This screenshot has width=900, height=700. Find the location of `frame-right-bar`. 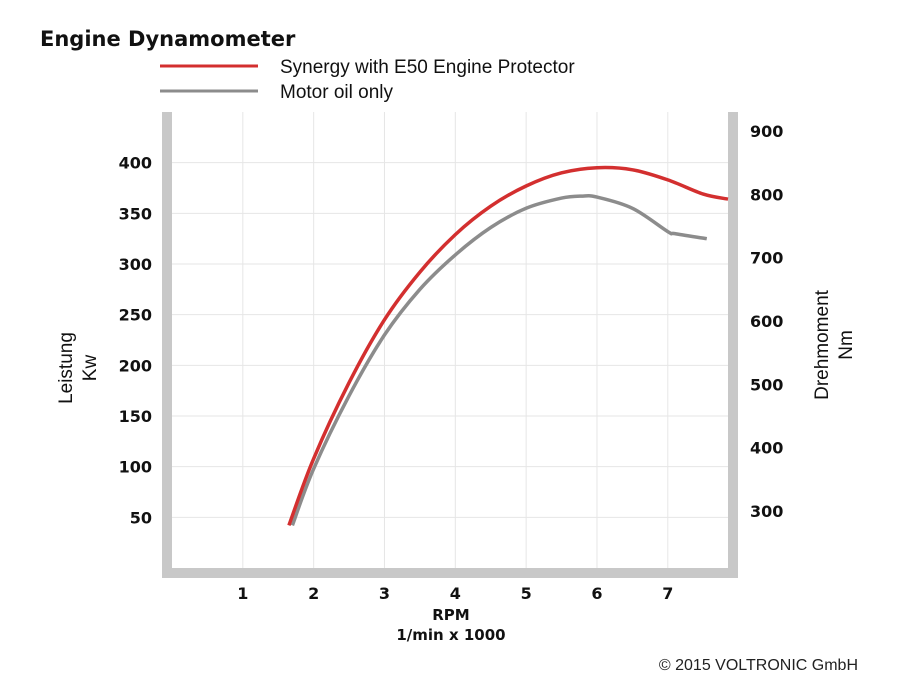

frame-right-bar is located at coordinates (733, 345).